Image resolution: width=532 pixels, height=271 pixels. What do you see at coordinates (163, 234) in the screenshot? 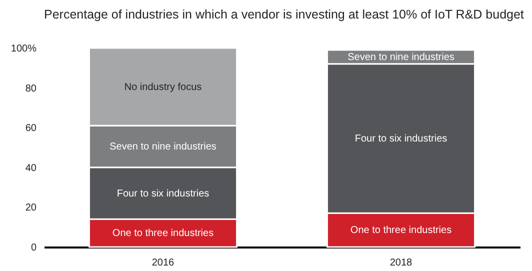
I see `series-label: One to three industries` at bounding box center [163, 234].